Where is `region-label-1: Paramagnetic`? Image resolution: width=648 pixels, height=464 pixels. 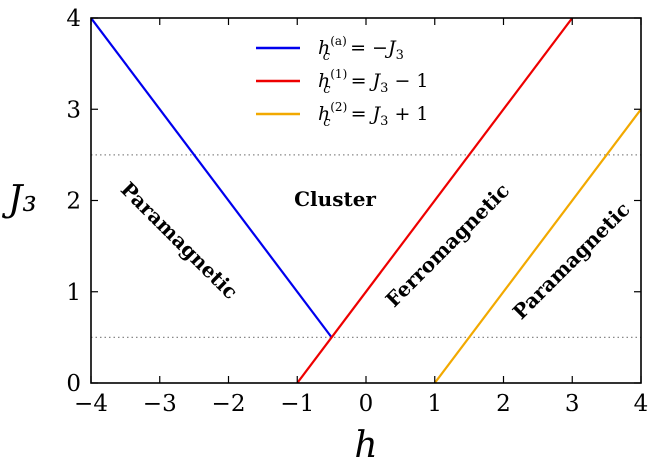
region-label-1: Paramagnetic is located at coordinates (179, 240).